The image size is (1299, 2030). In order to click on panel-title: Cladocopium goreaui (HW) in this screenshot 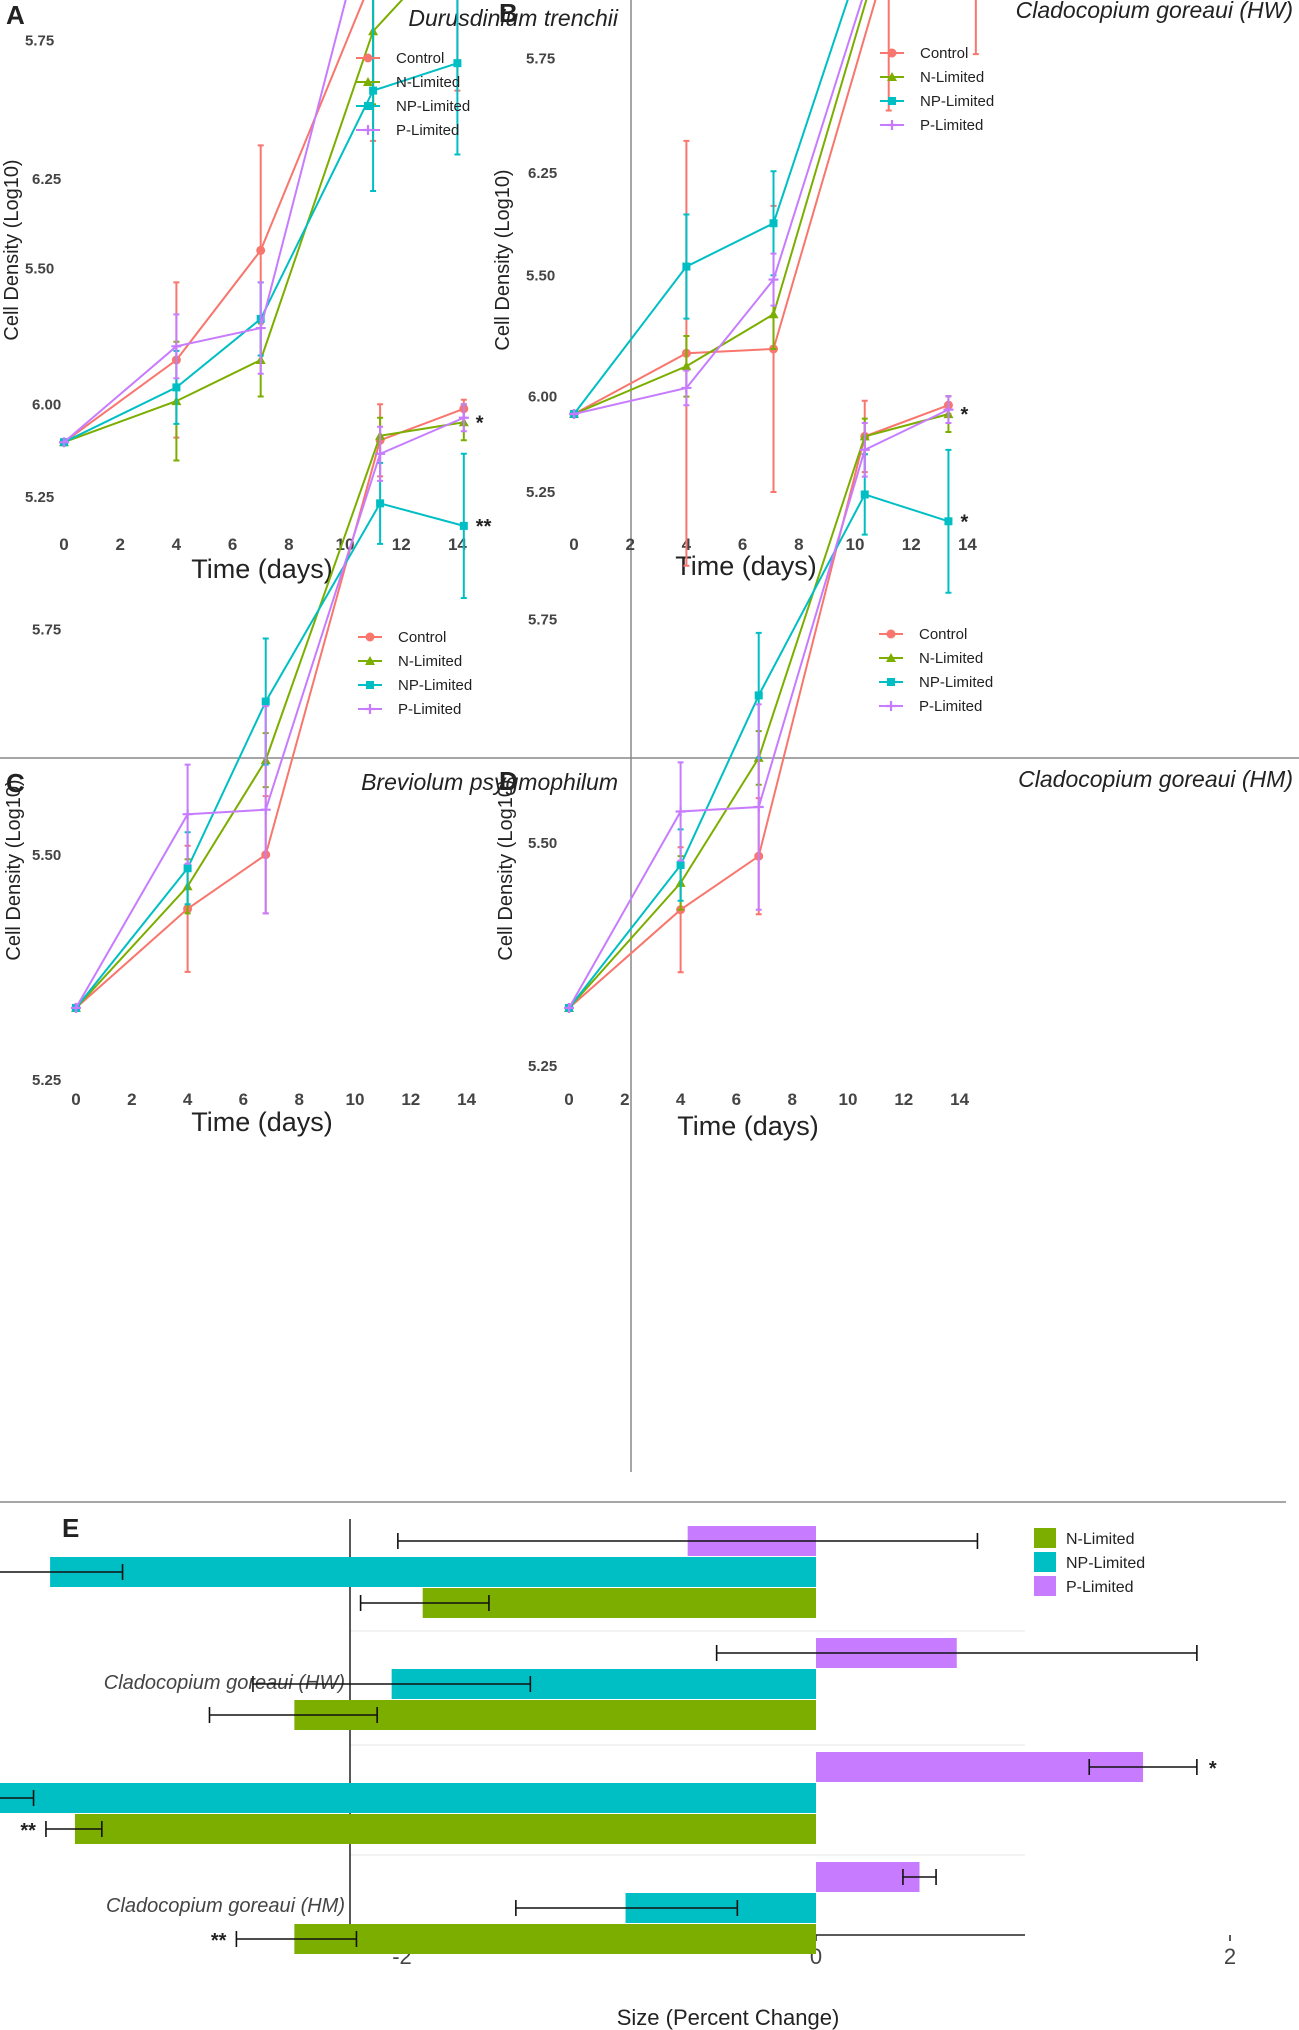, I will do `click(1154, 11)`.